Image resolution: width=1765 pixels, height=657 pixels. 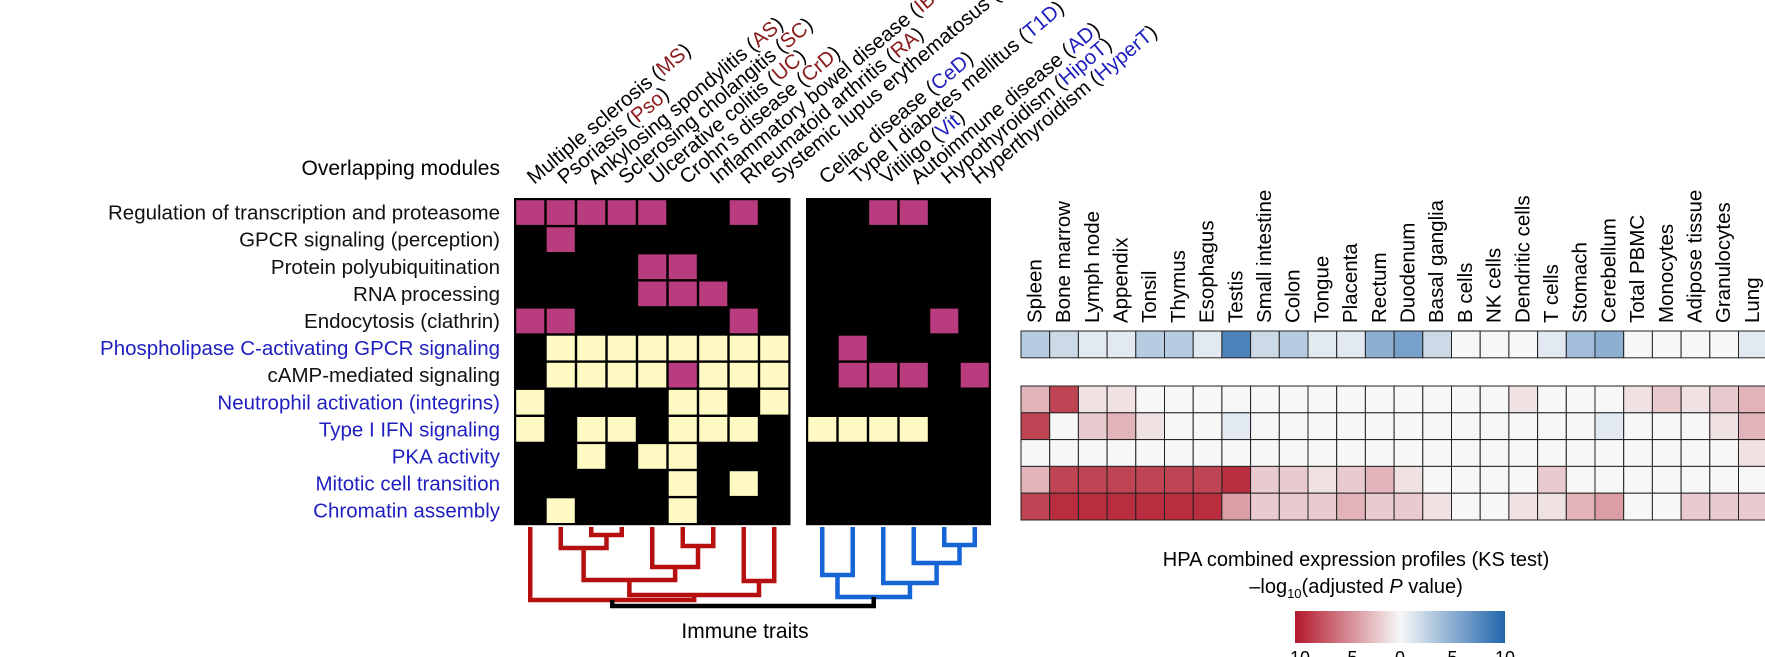 What do you see at coordinates (1347, 652) in the screenshot?
I see `colorbar-tick-label: –5` at bounding box center [1347, 652].